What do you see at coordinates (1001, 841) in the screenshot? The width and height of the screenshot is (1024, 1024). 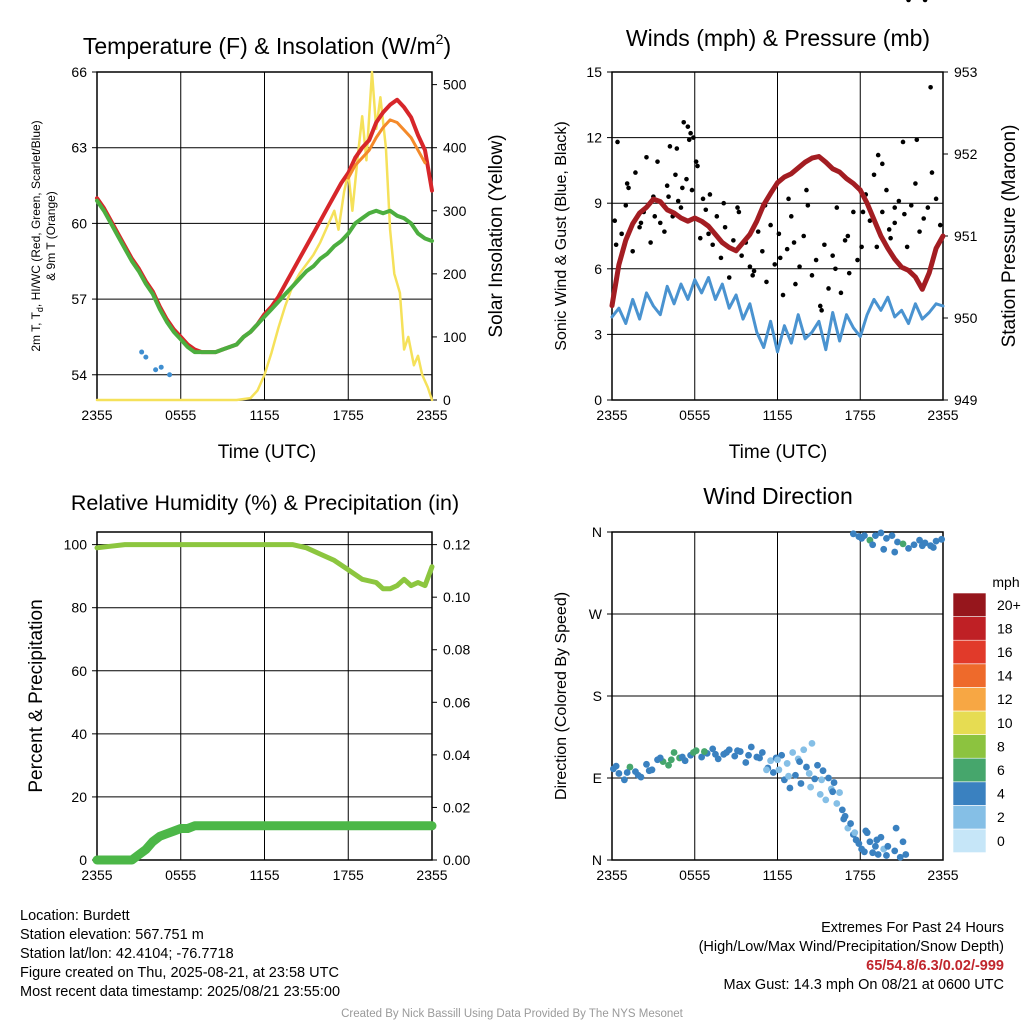 I see `colorbar-label: 0` at bounding box center [1001, 841].